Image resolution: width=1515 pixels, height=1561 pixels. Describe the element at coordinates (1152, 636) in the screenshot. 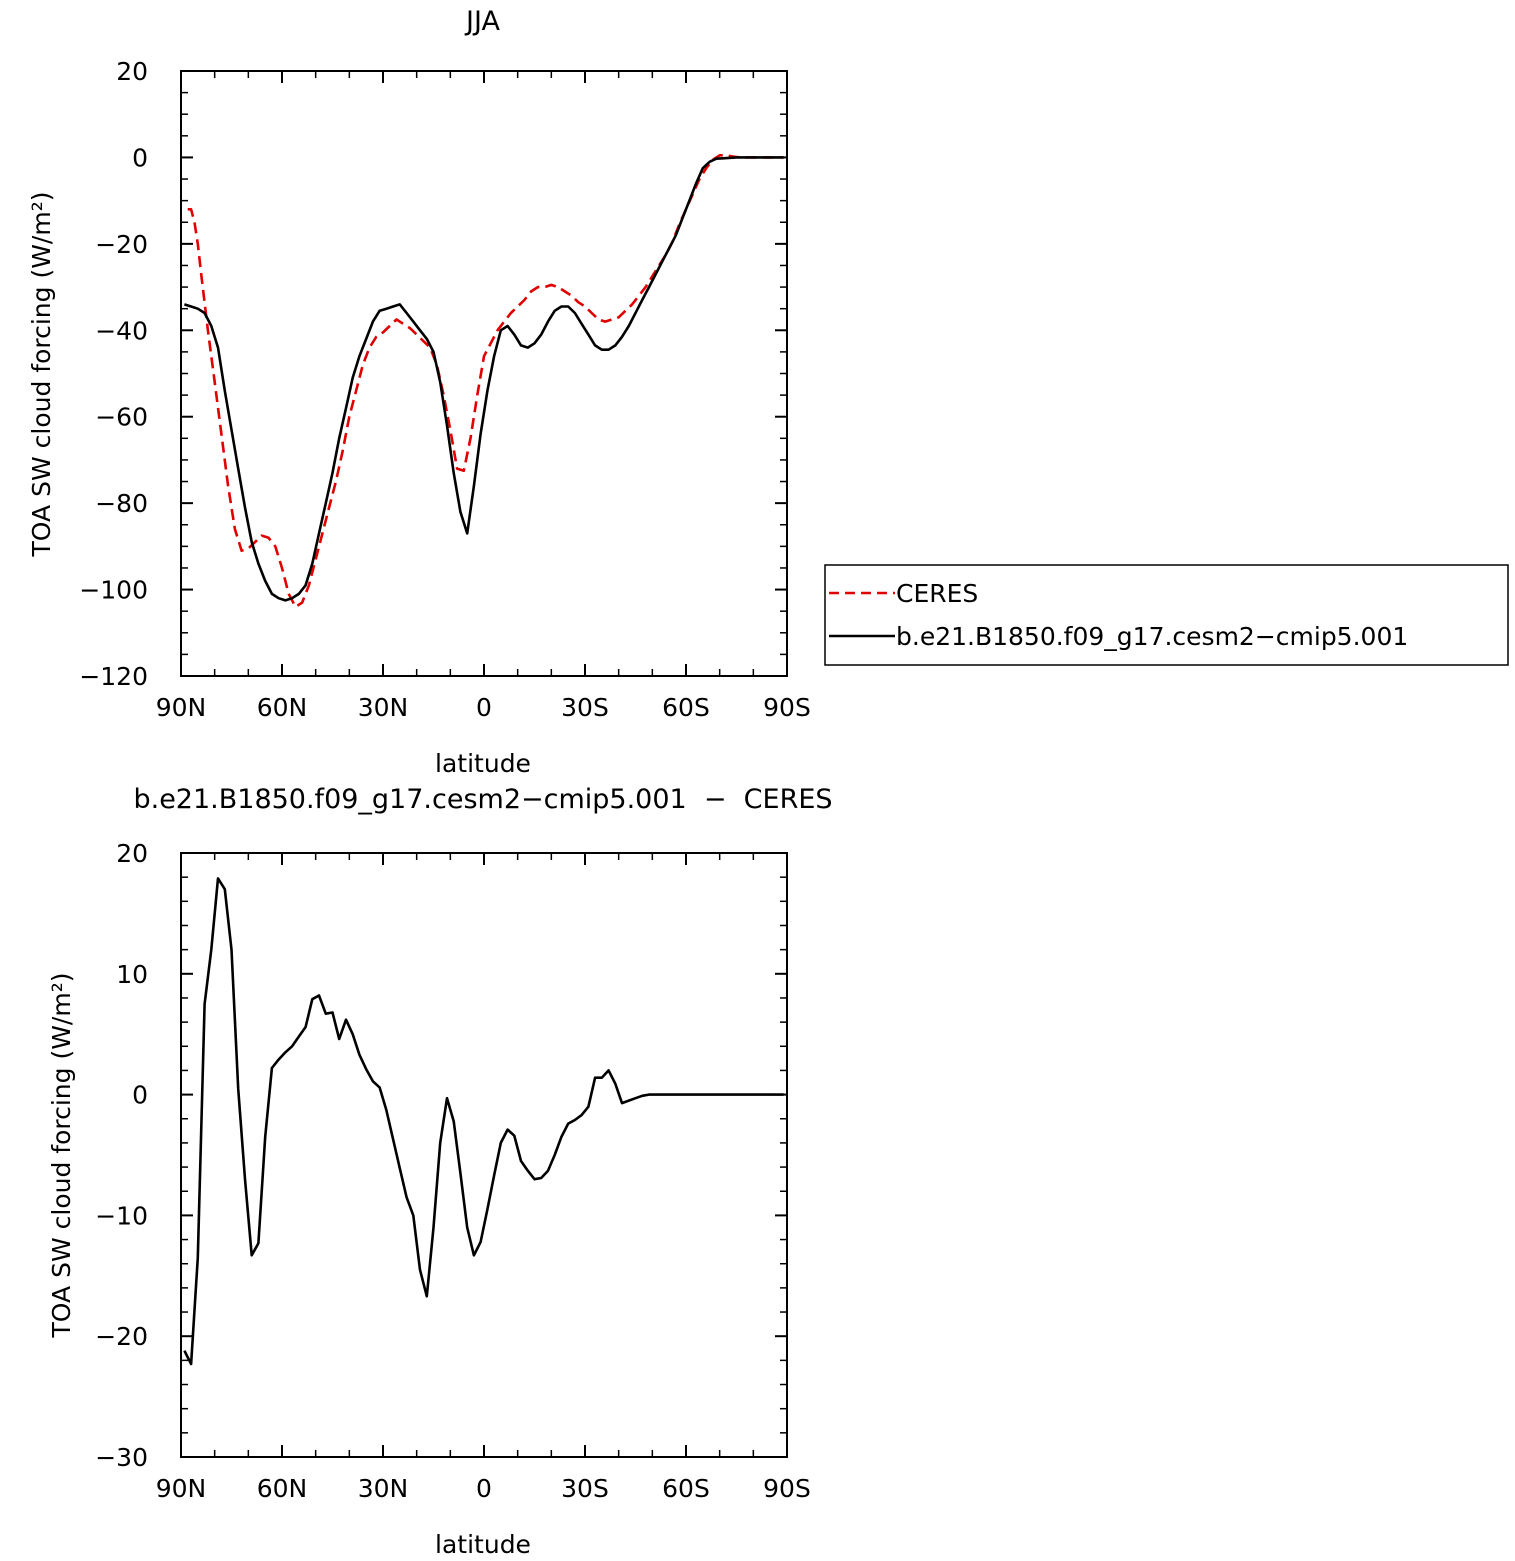

I see `legend-label-model: b.e21.B1850.f09_g17.cesm2−cmip5.001` at that location.